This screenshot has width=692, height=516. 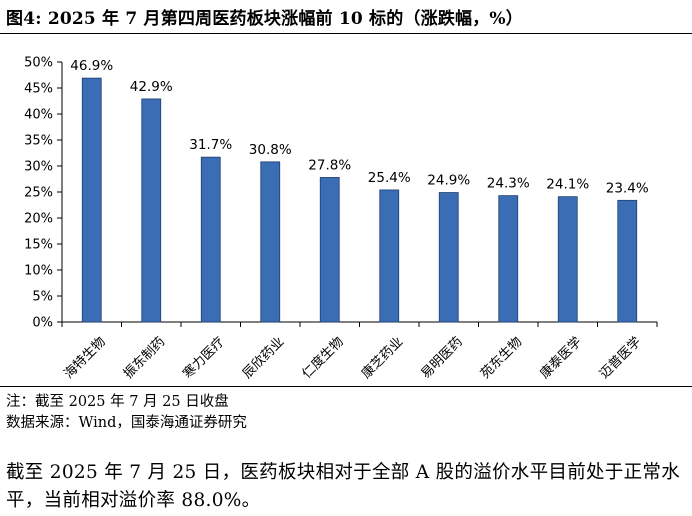 I want to click on data-label: 23.4%, so click(x=627, y=188).